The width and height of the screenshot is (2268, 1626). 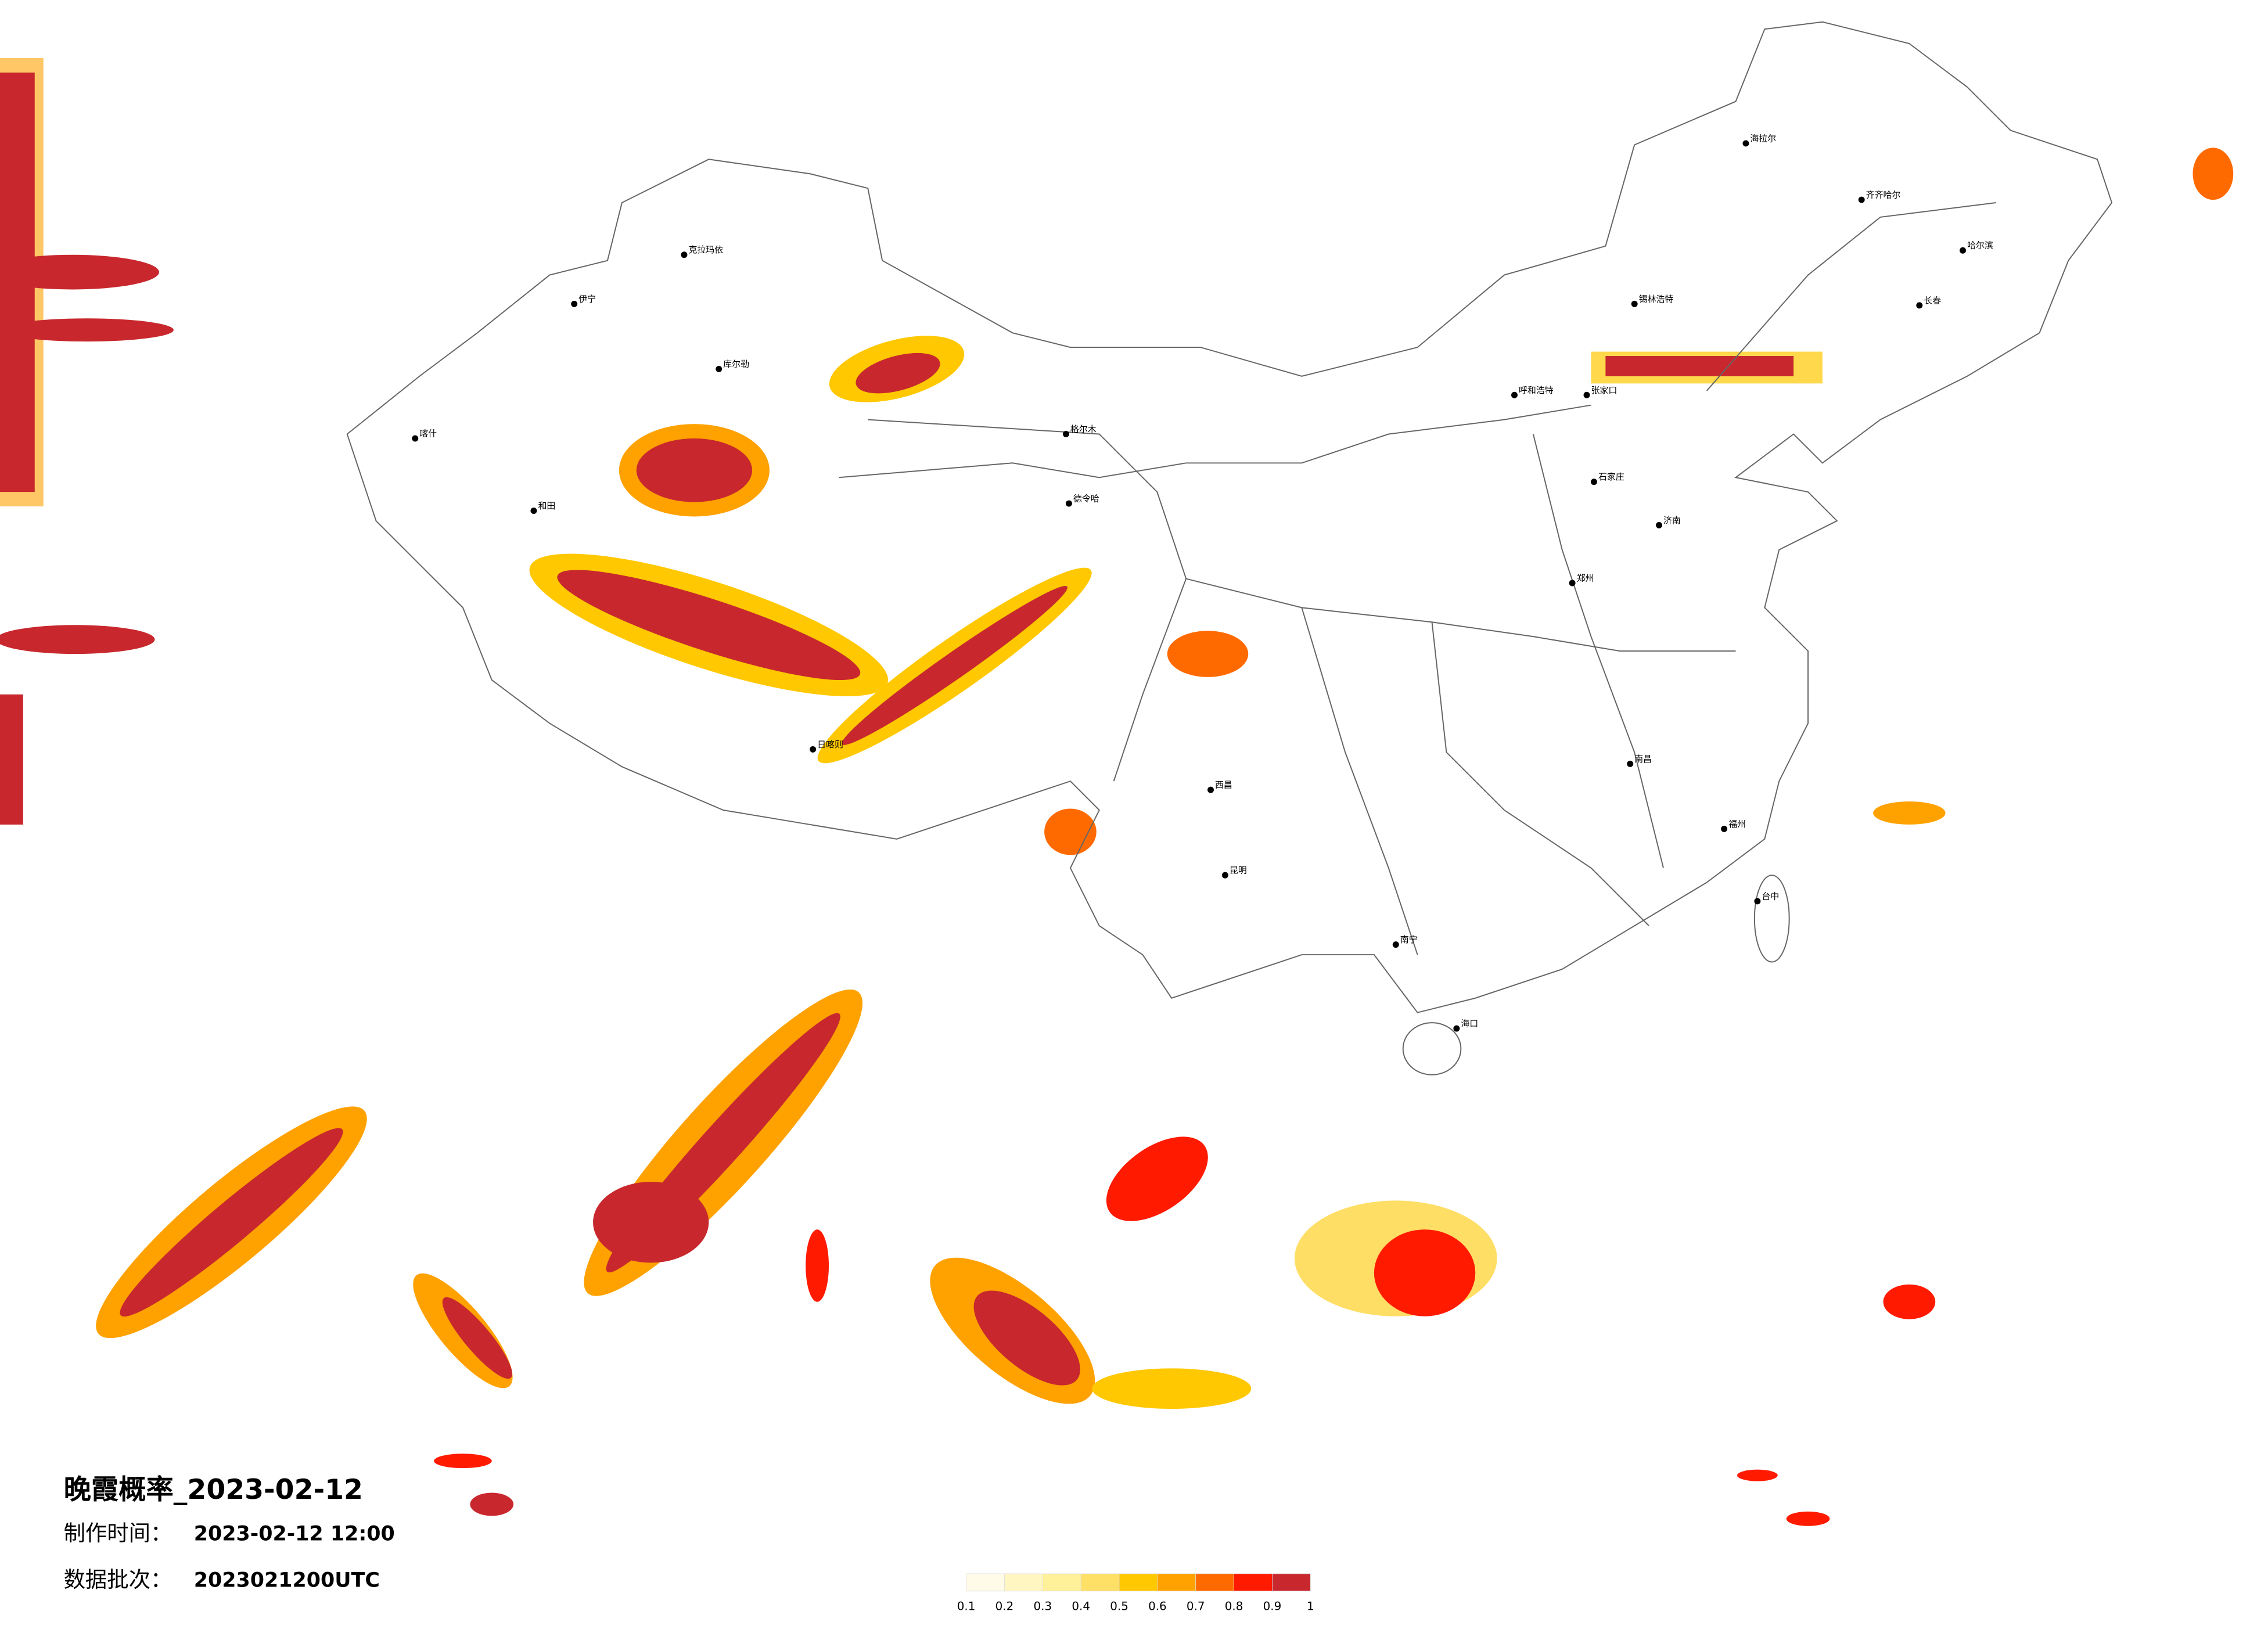 I want to click on city-label: 南昌, so click(x=1643, y=759).